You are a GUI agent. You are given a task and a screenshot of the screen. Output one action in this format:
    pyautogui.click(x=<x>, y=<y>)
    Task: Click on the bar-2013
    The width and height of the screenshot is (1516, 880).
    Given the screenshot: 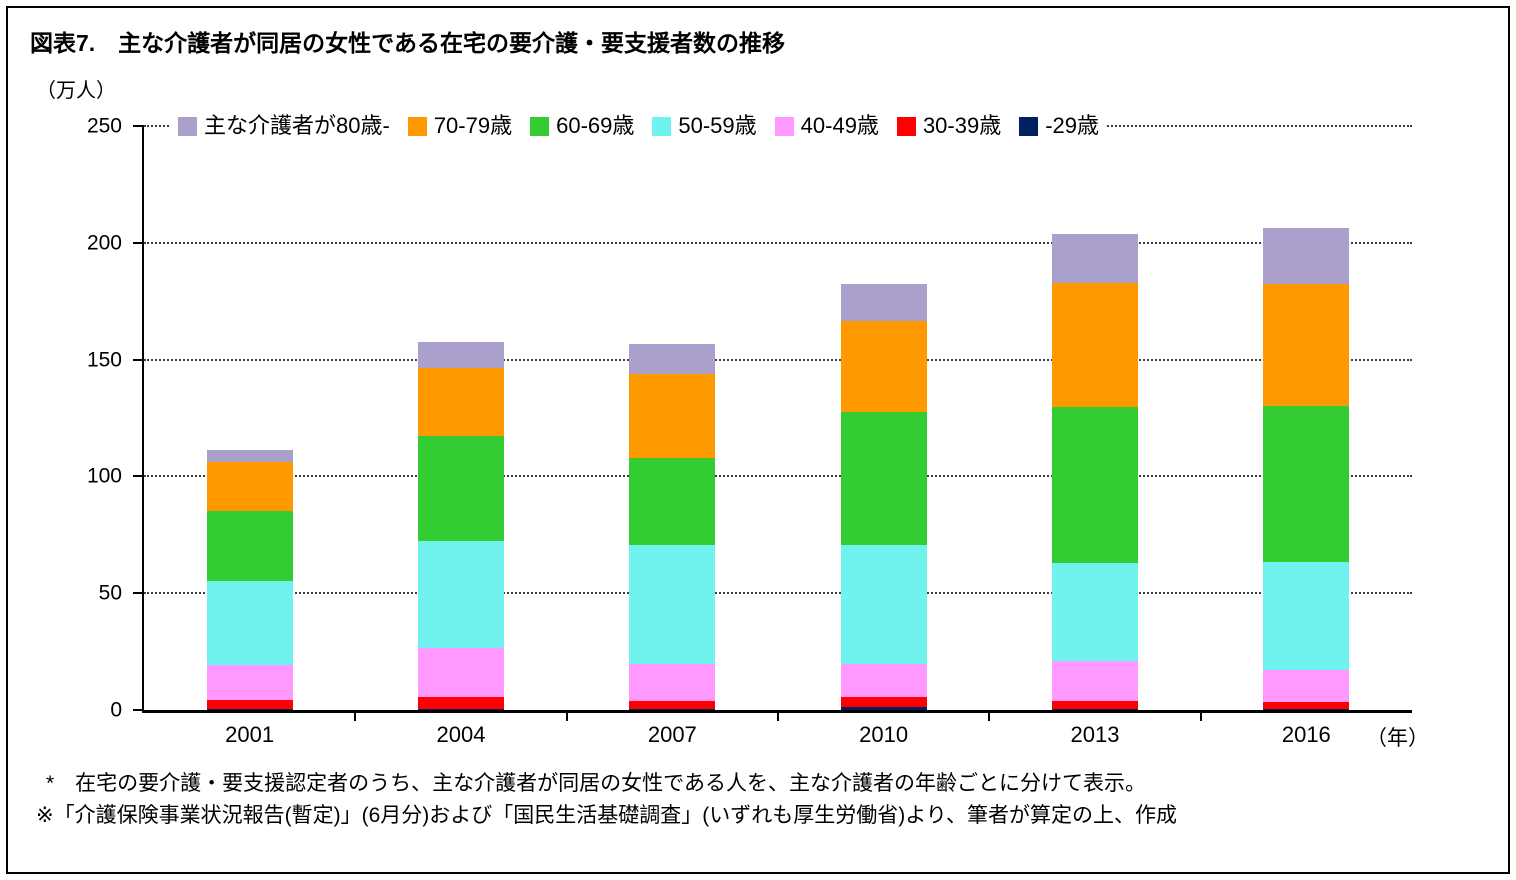 What is the action you would take?
    pyautogui.click(x=1095, y=471)
    